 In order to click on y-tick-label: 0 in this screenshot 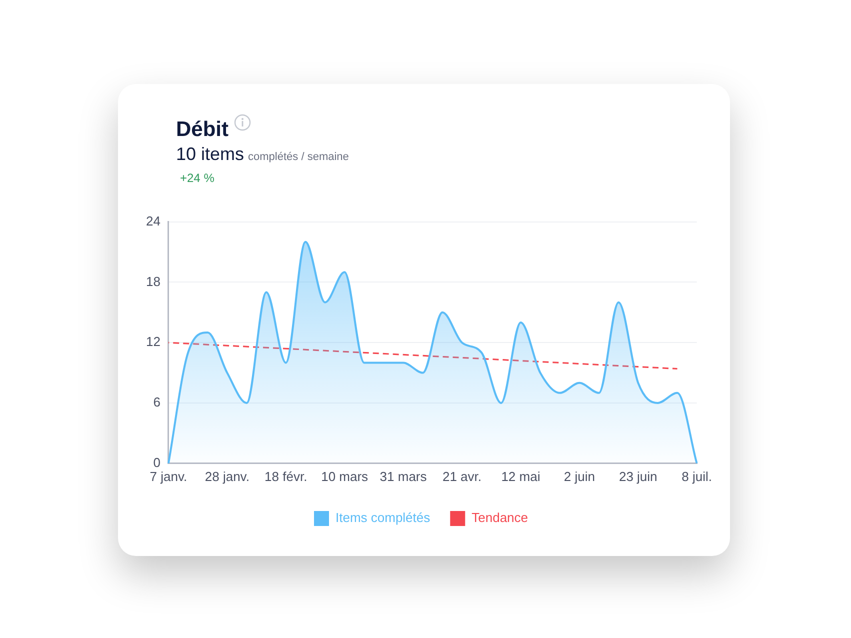, I will do `click(156, 462)`.